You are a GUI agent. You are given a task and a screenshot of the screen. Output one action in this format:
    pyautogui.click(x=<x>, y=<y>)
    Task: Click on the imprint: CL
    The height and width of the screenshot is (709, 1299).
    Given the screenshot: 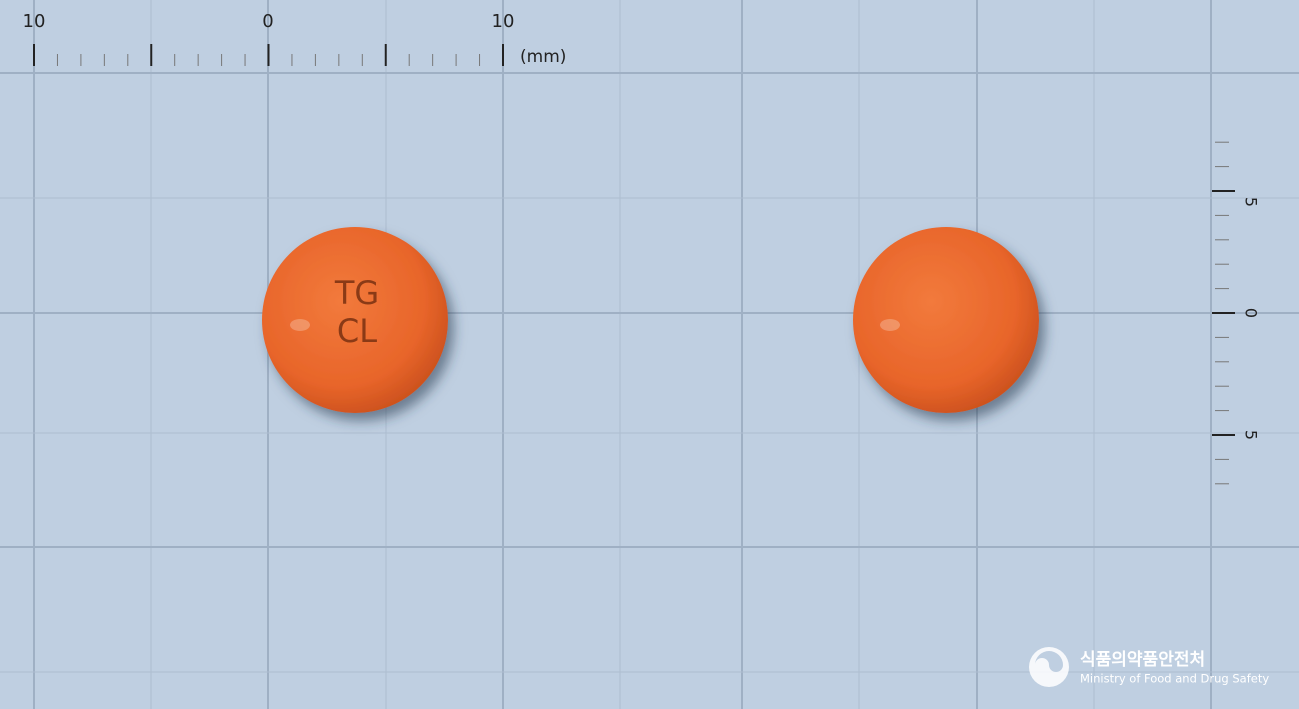 What is the action you would take?
    pyautogui.click(x=357, y=331)
    